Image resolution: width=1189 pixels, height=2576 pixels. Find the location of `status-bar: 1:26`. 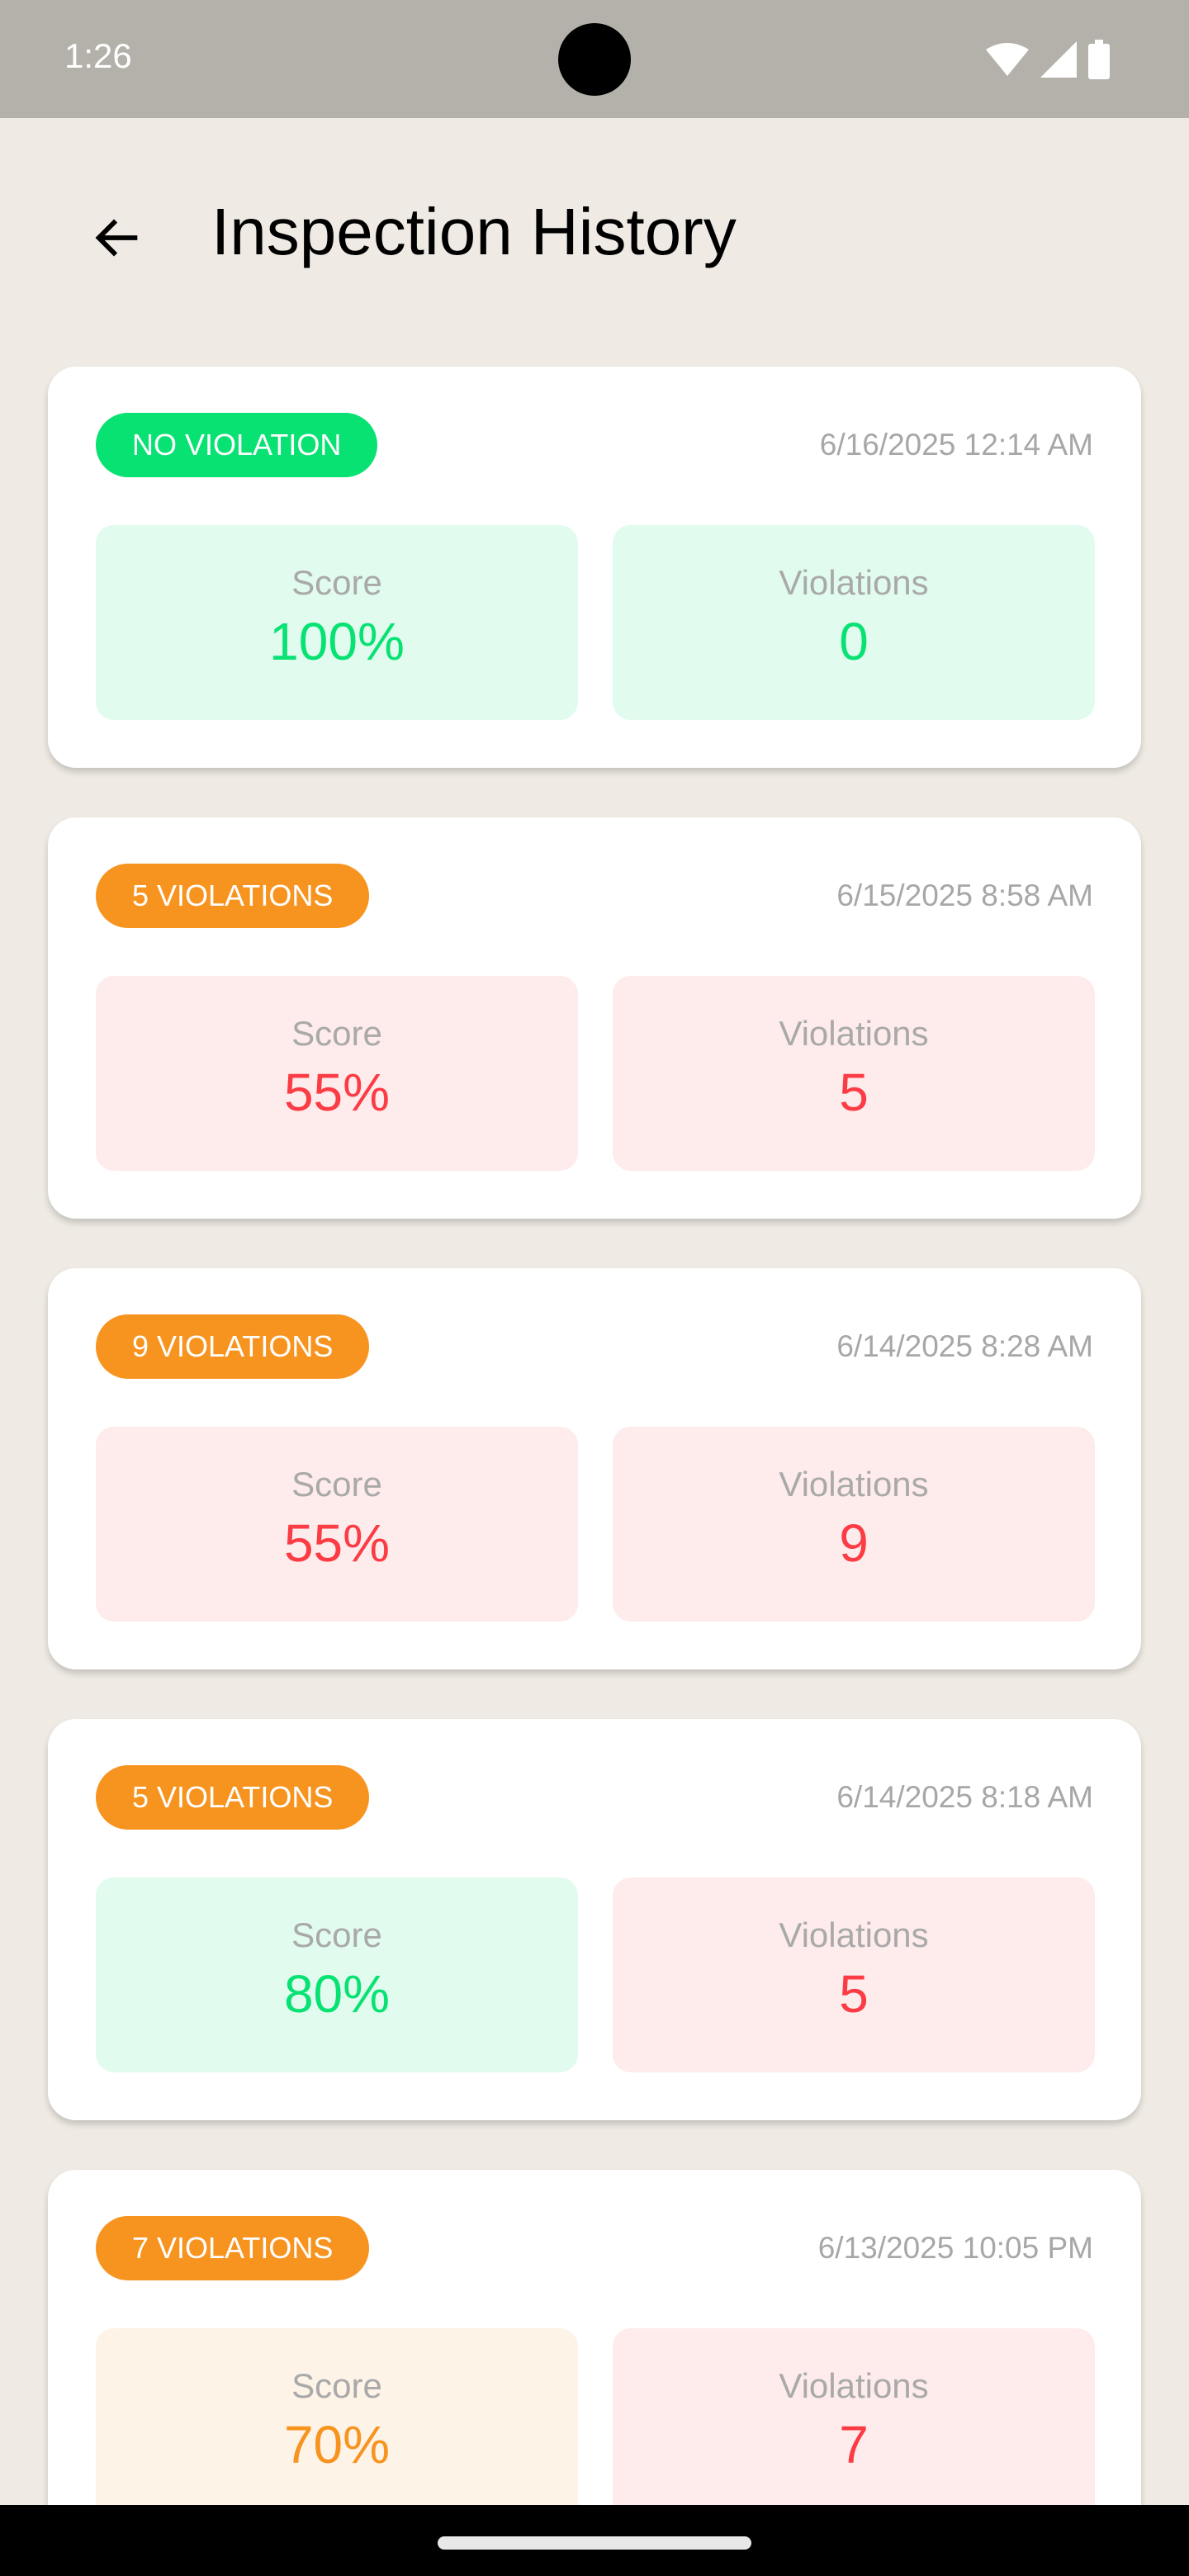

status-bar: 1:26 is located at coordinates (594, 59).